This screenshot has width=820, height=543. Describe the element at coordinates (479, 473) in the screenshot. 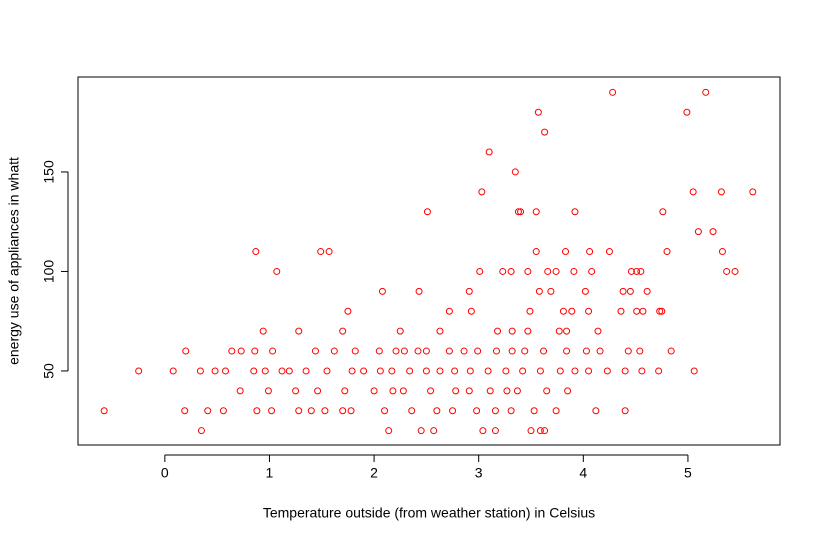

I see `x-tick-label: 3` at that location.